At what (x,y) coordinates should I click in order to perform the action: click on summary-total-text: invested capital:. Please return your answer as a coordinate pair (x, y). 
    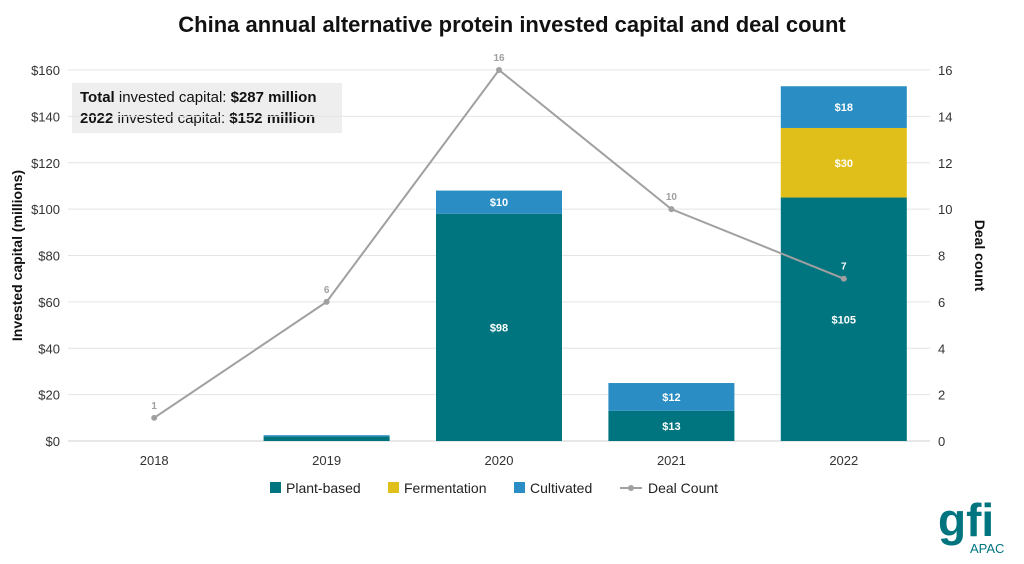
    Looking at the image, I should click on (172, 97).